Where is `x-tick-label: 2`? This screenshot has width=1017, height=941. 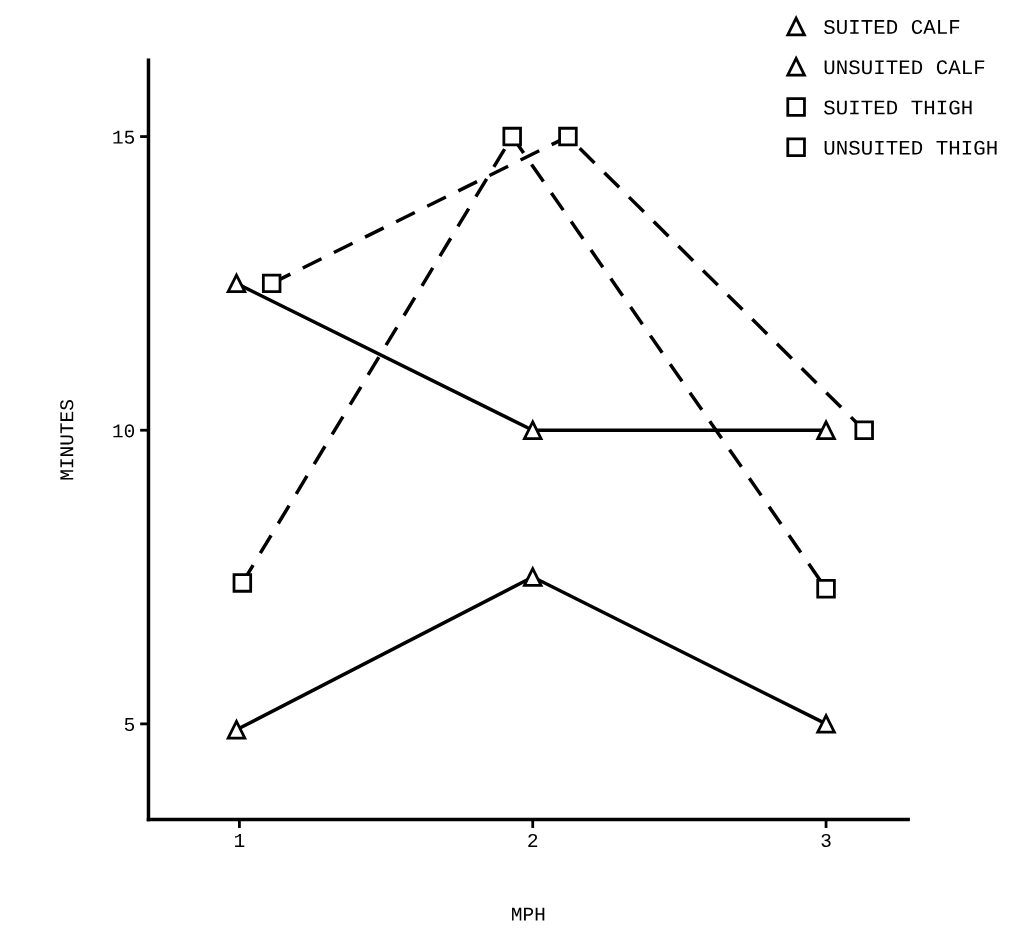
x-tick-label: 2 is located at coordinates (533, 840).